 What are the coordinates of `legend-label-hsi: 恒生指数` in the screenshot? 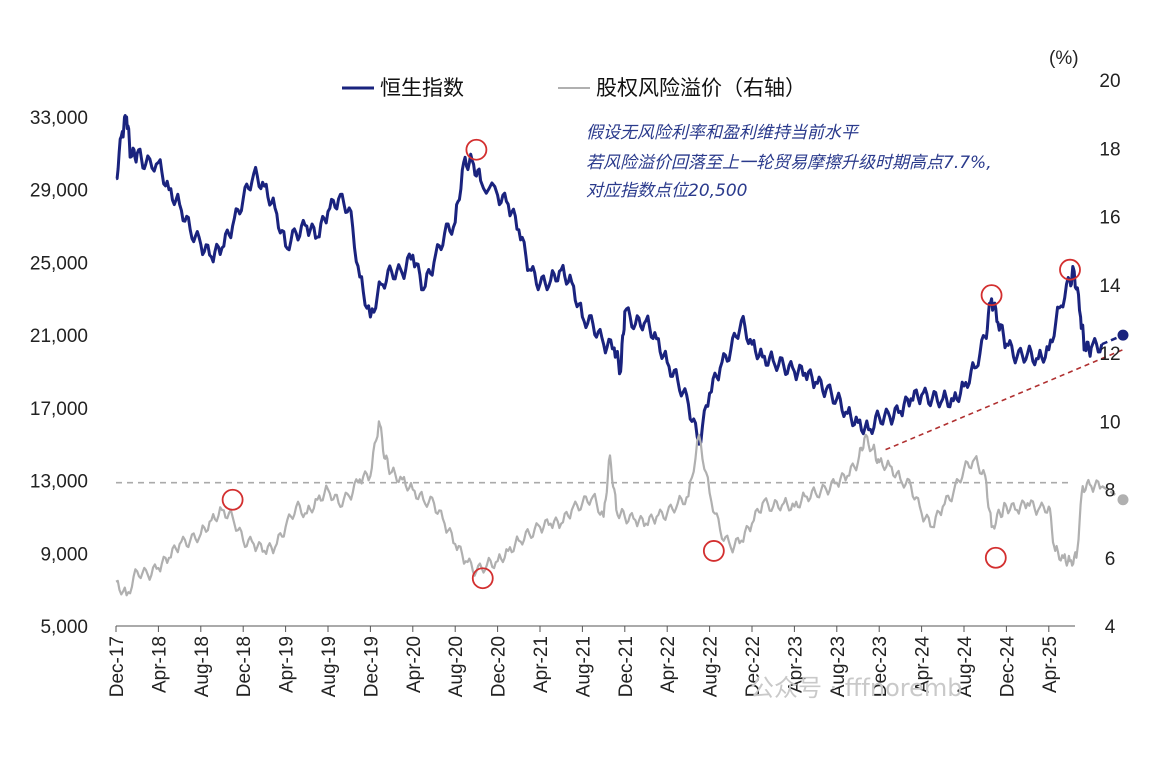 It's located at (422, 88).